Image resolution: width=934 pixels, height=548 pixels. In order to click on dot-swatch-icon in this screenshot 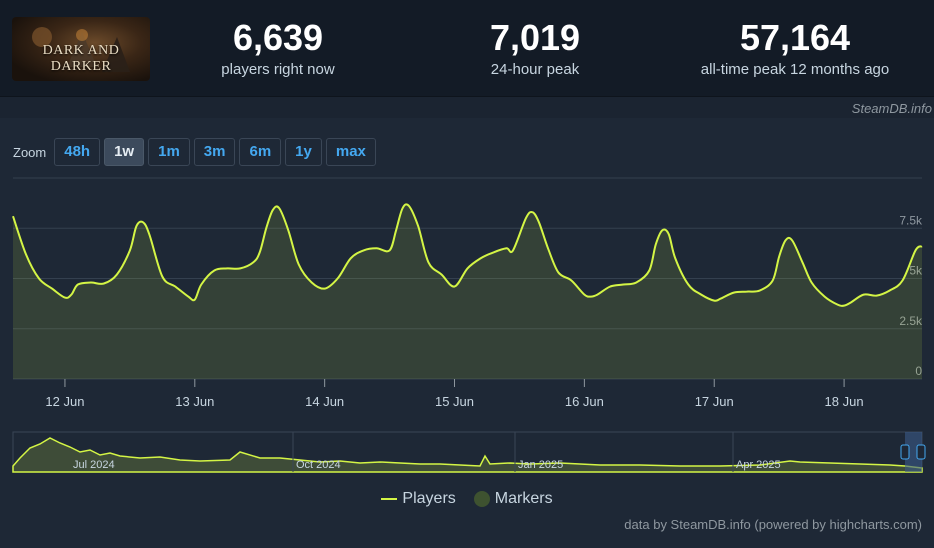, I will do `click(481, 499)`.